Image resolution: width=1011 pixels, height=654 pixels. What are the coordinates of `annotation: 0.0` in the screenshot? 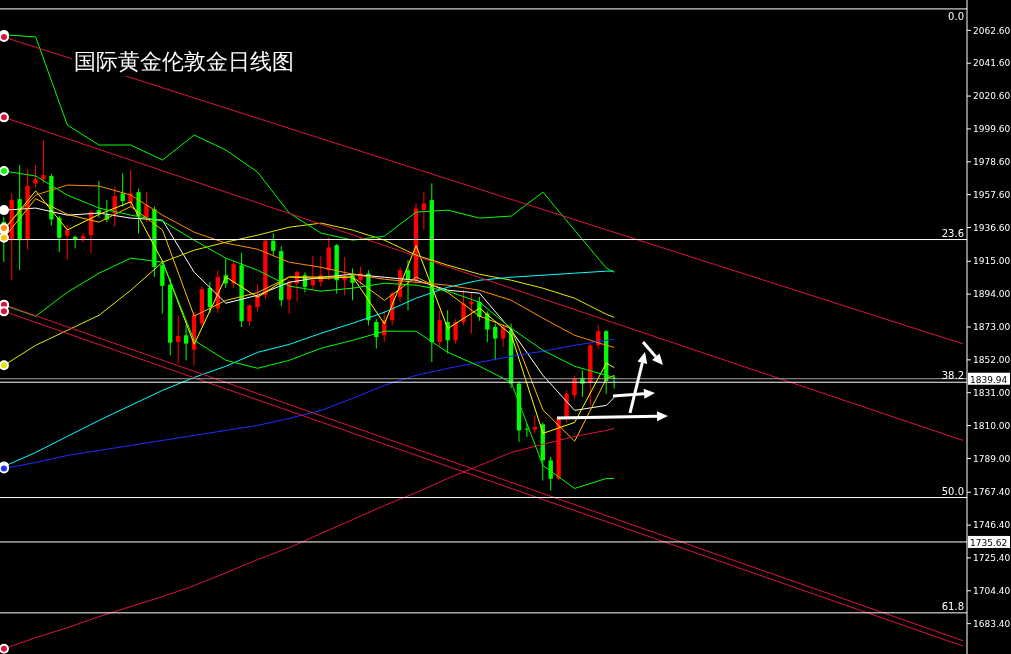 It's located at (956, 16).